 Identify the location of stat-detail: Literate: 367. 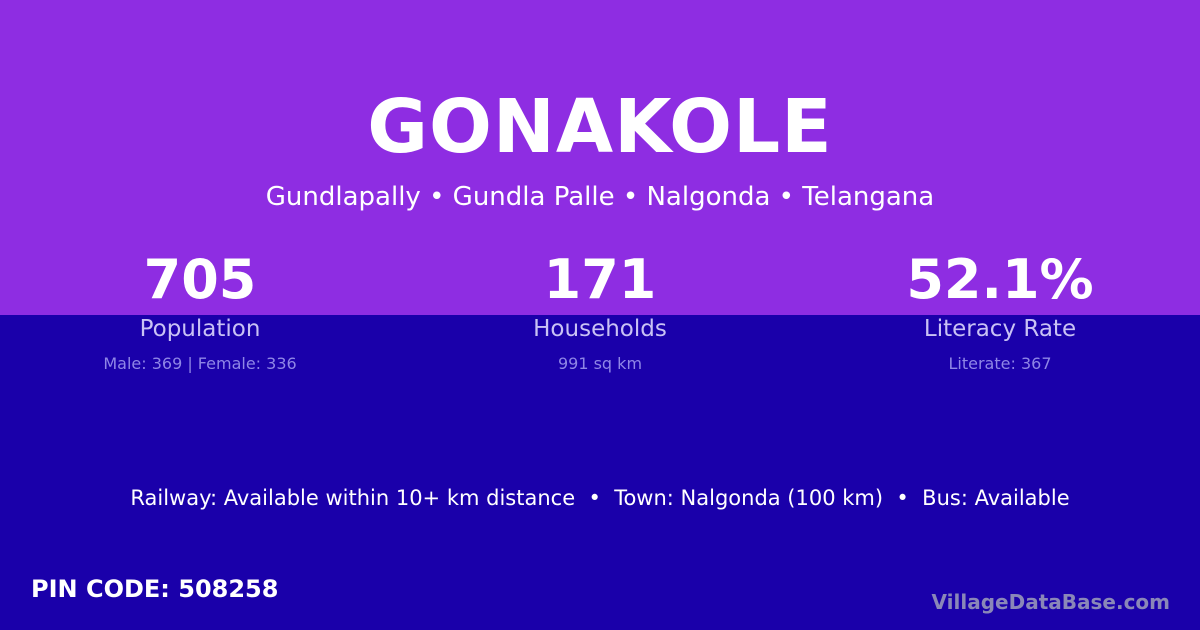
(1000, 363).